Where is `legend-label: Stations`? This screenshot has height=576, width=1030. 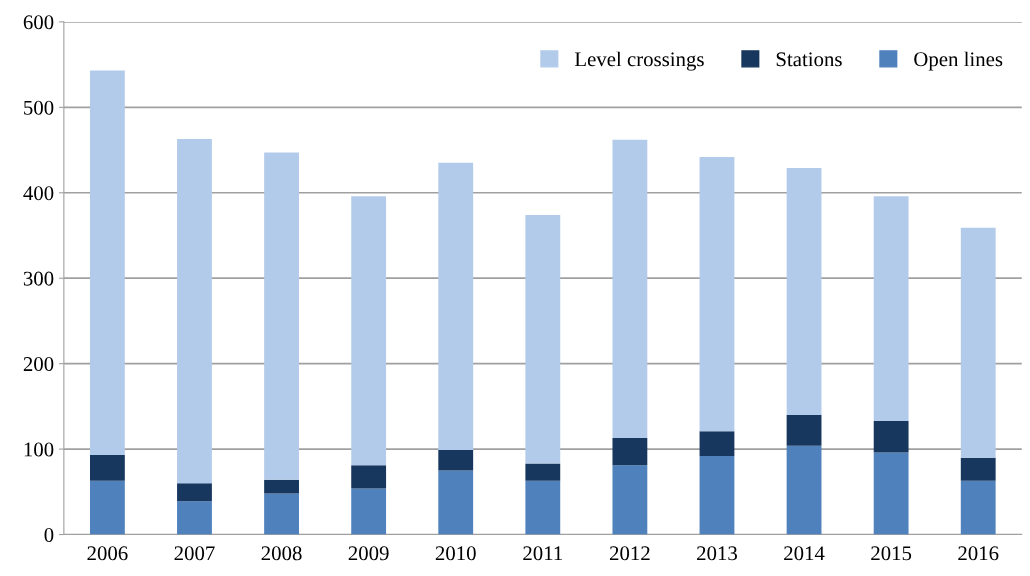 legend-label: Stations is located at coordinates (809, 59).